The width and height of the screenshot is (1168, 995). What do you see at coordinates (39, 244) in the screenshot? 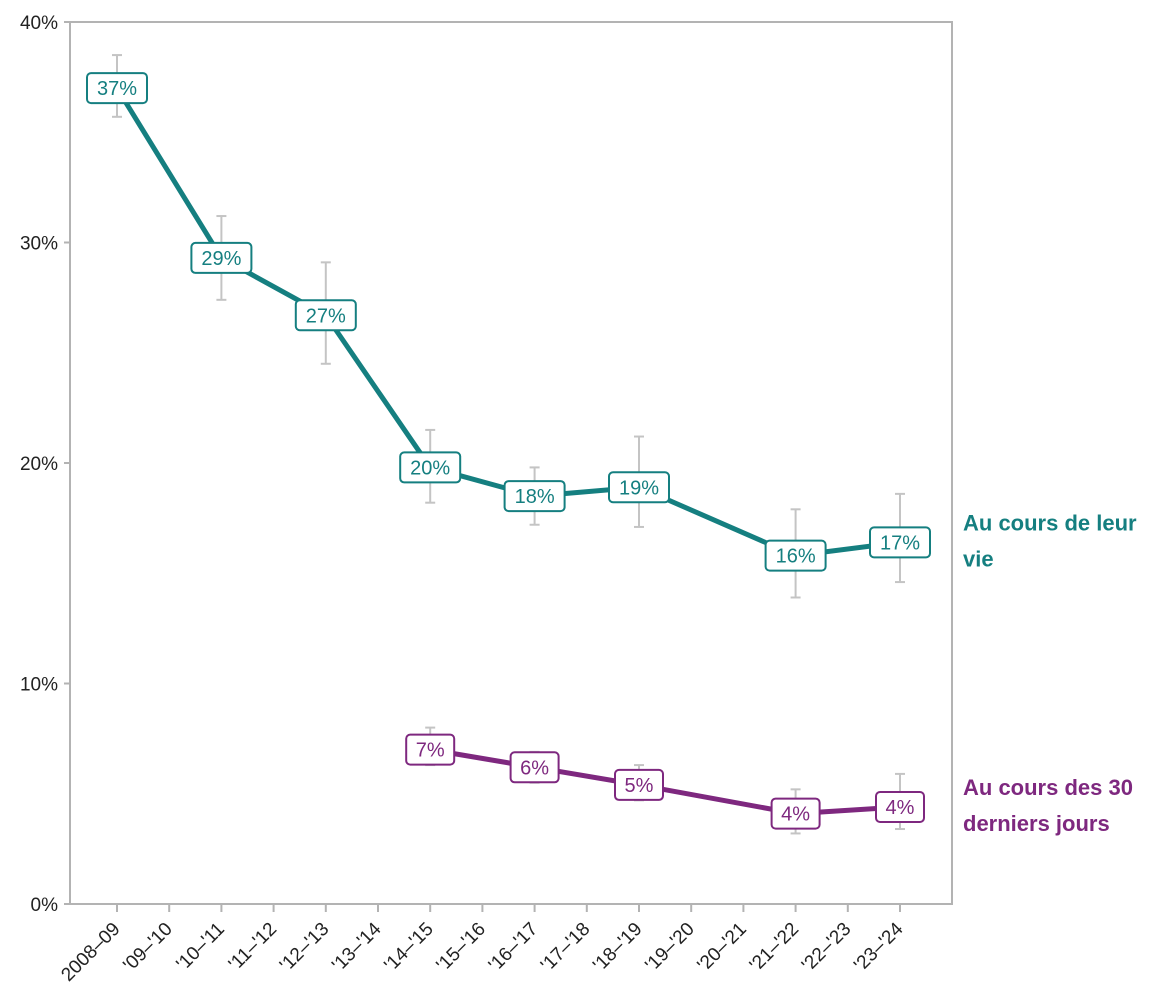
I see `y-tick-label: 30%` at bounding box center [39, 244].